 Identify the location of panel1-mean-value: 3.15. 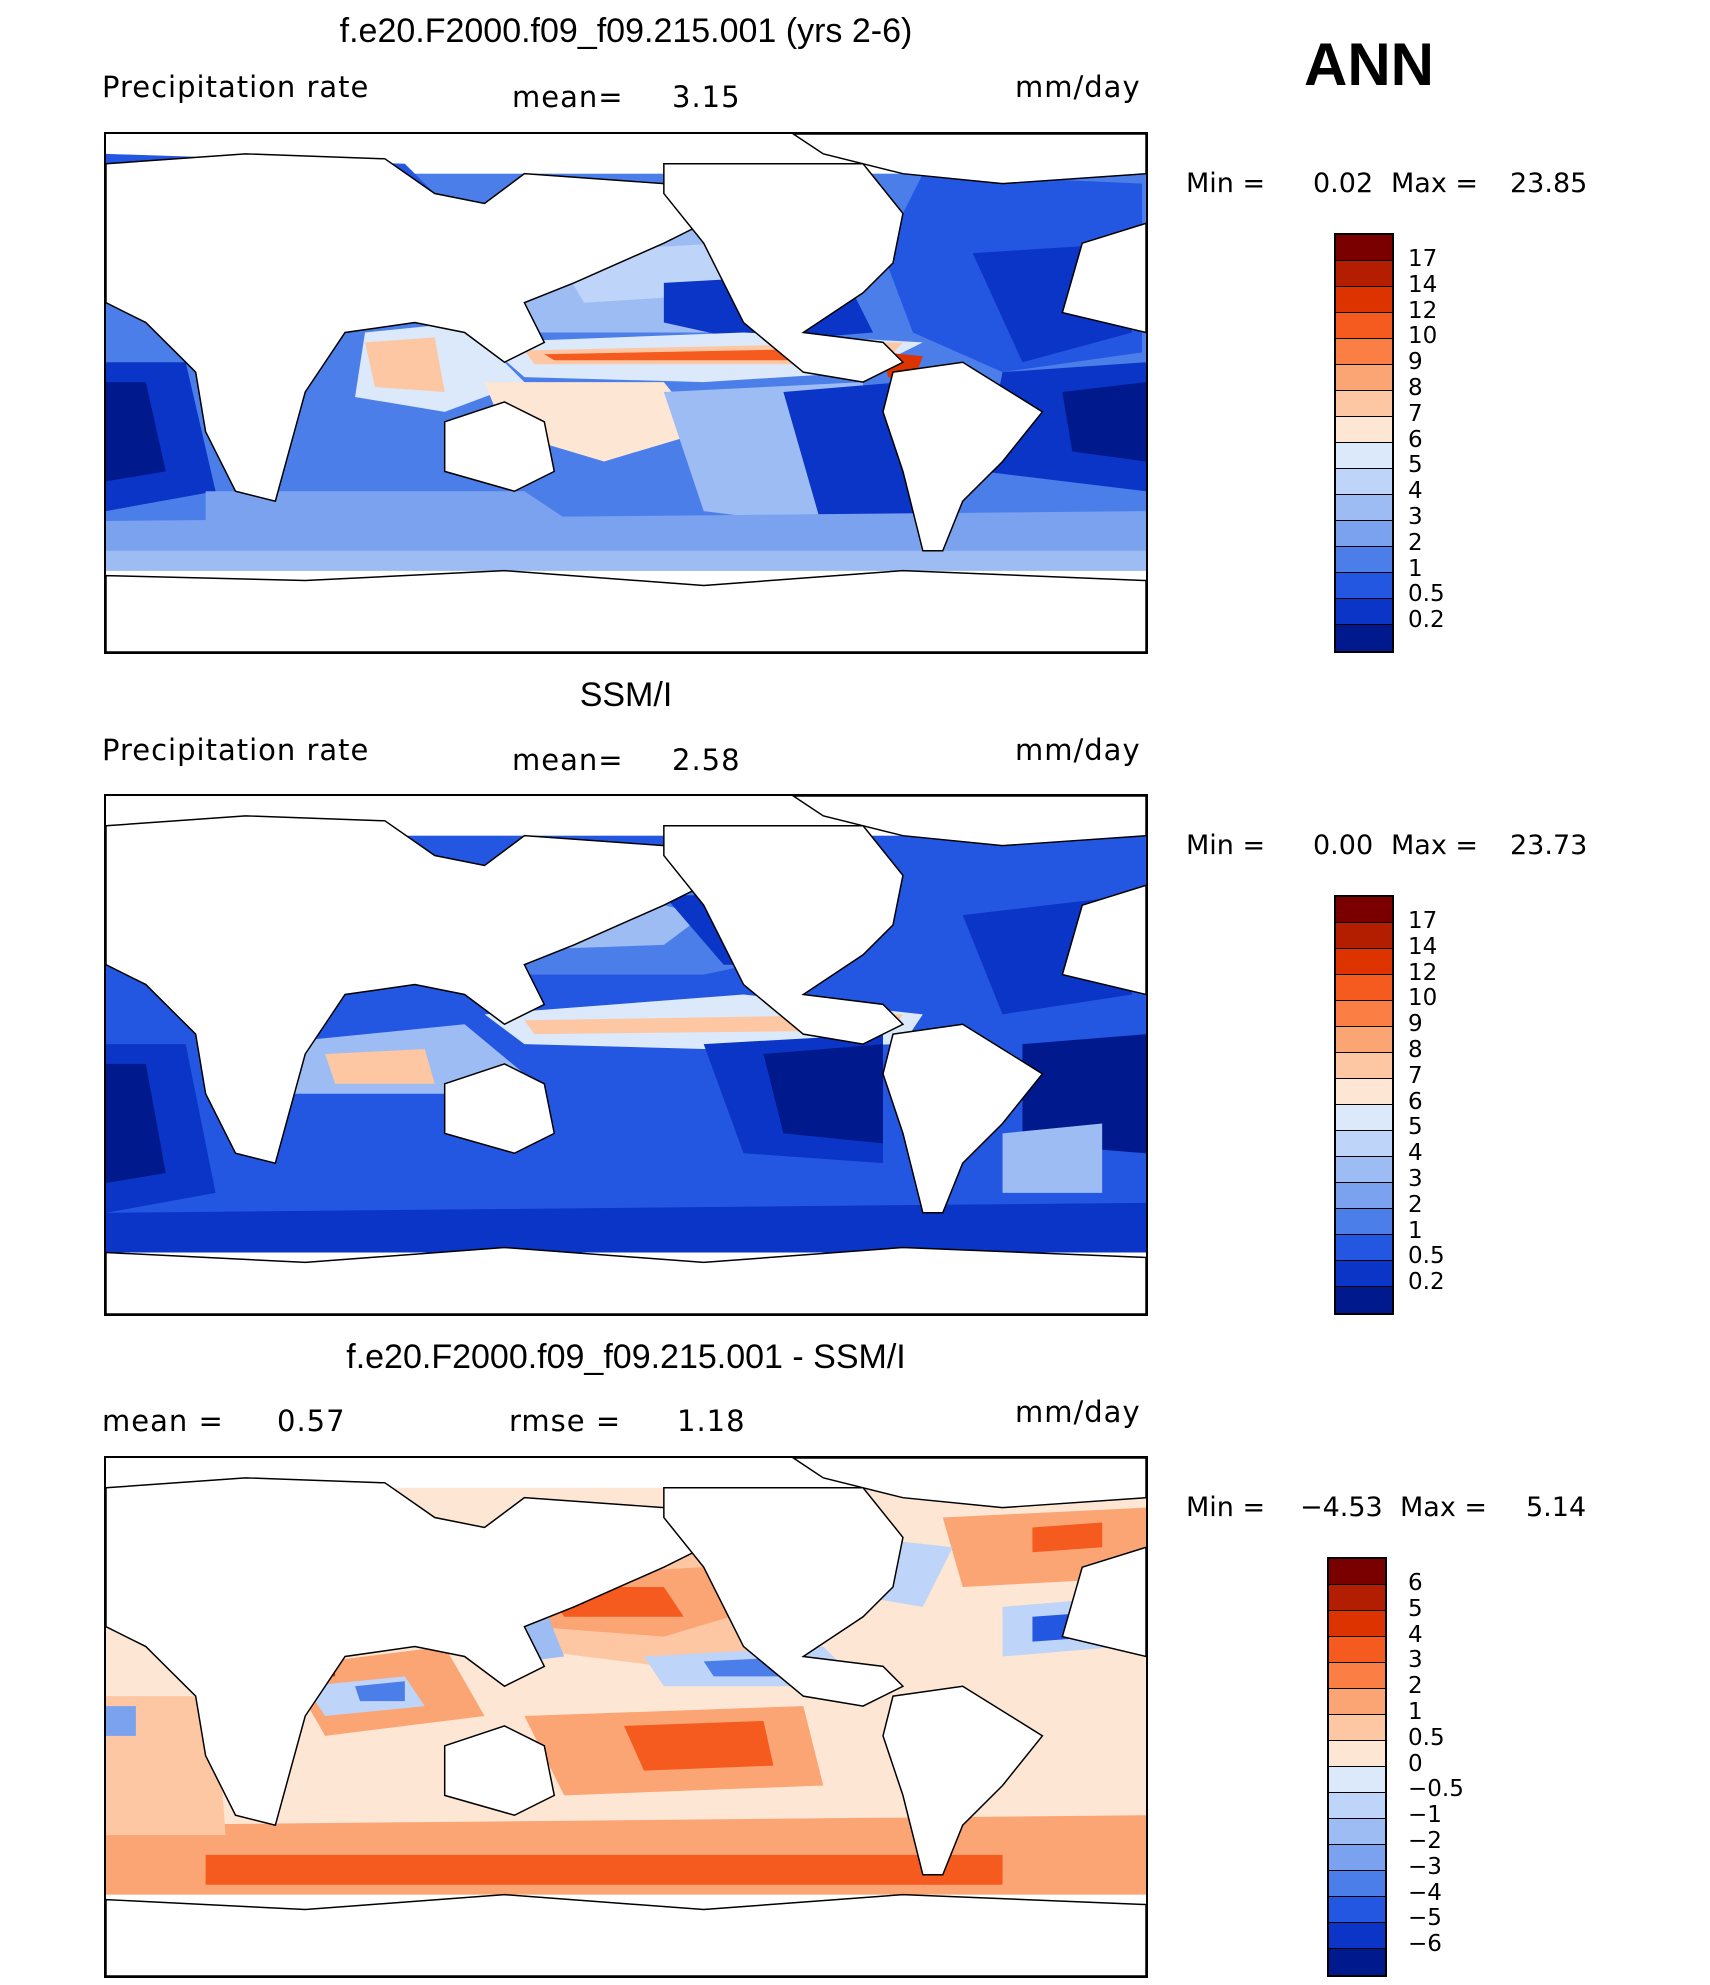
(706, 97).